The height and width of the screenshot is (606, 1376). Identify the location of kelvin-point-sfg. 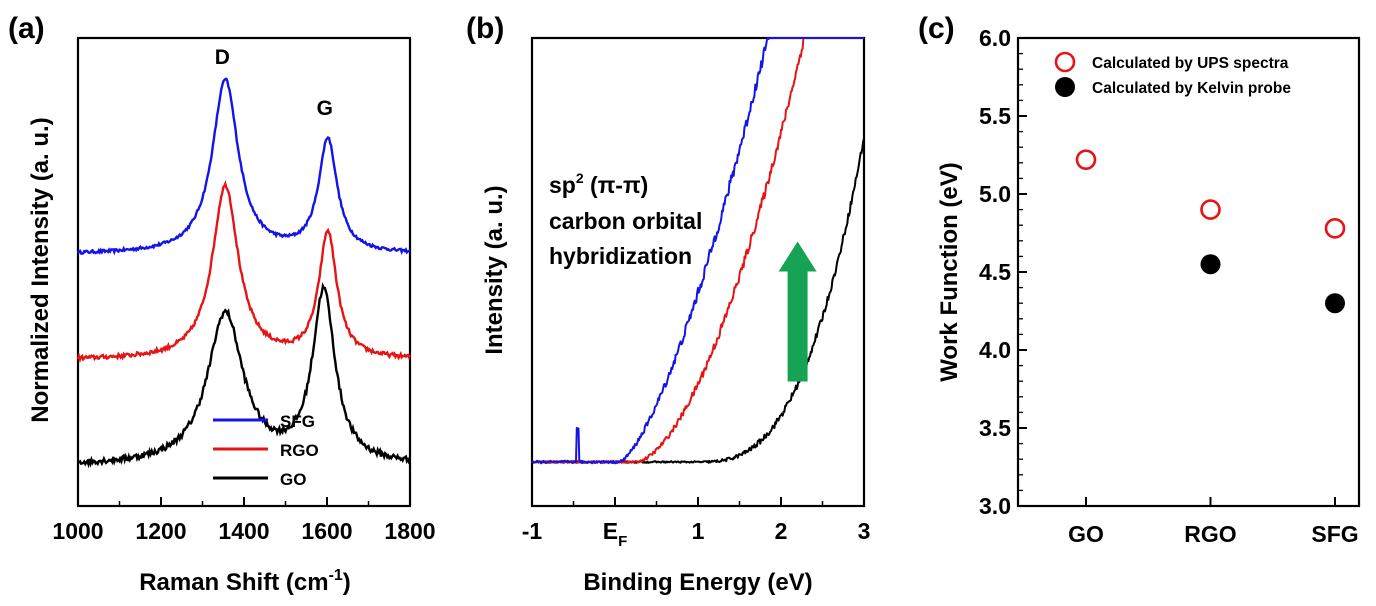
(1335, 303).